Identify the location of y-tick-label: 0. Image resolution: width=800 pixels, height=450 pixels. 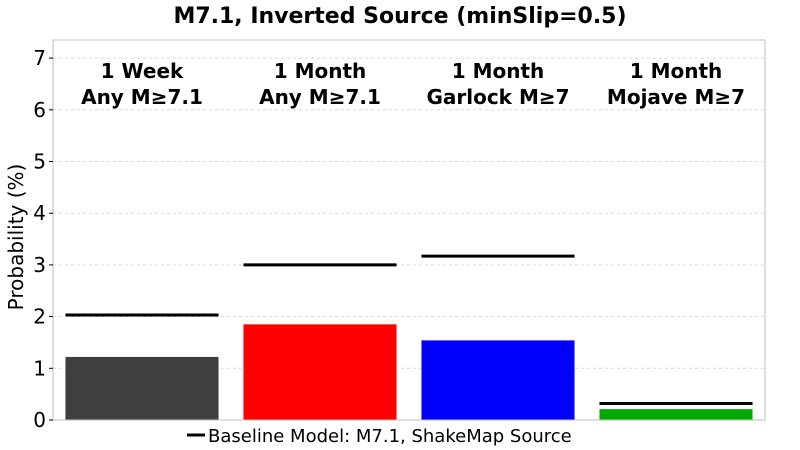
(39, 420).